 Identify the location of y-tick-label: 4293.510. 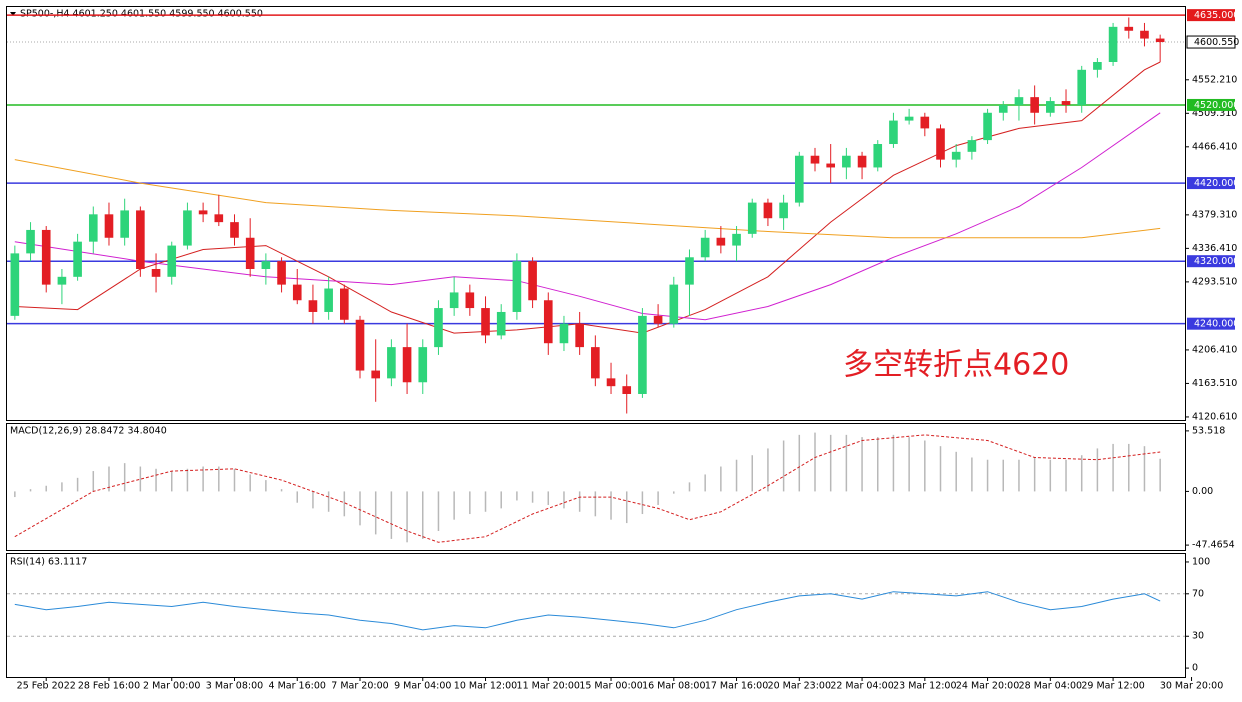
(1214, 281).